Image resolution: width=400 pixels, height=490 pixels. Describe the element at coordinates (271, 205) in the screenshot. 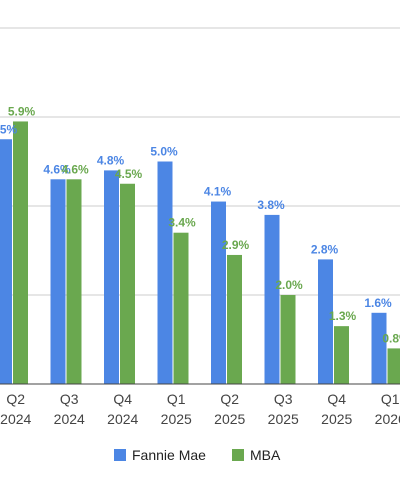

I see `data-label: 3.8%` at that location.